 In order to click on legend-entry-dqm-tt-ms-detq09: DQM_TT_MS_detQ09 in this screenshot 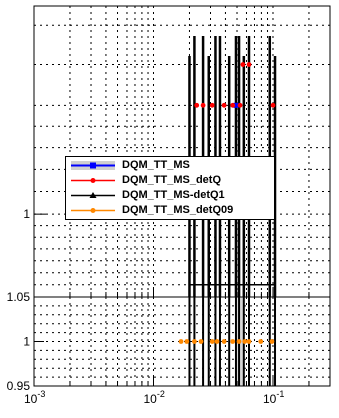, I will do `click(170, 210)`.